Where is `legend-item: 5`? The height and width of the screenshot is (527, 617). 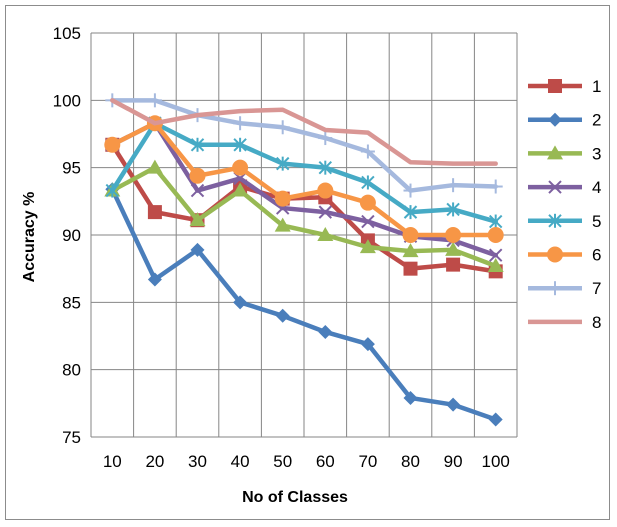 legend-item: 5 is located at coordinates (564, 221).